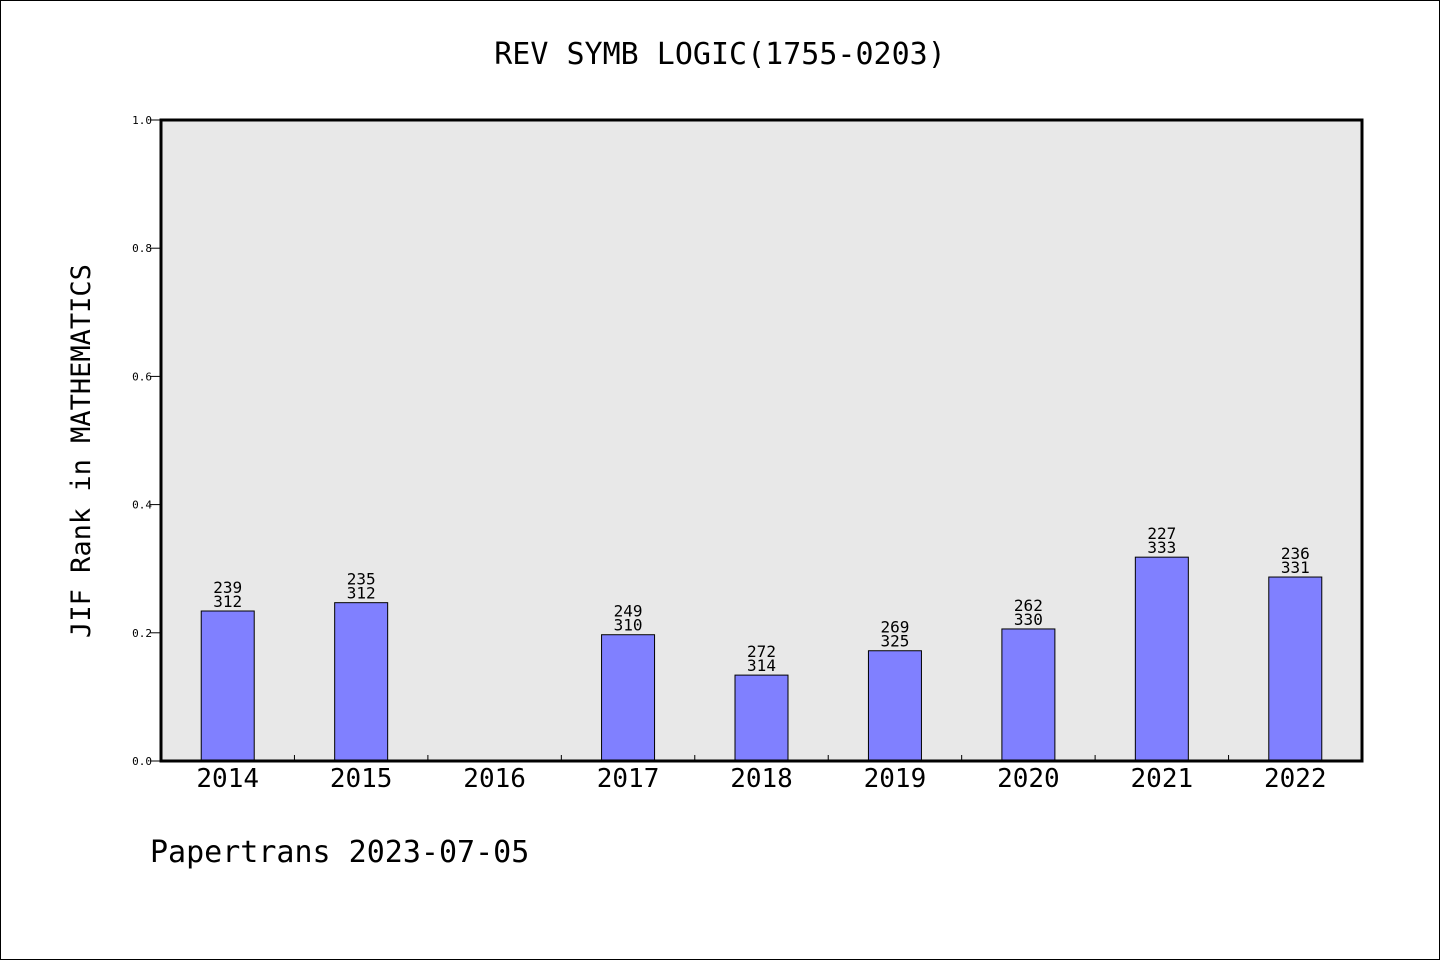 This screenshot has height=960, width=1440. I want to click on bar-2021, so click(1161, 659).